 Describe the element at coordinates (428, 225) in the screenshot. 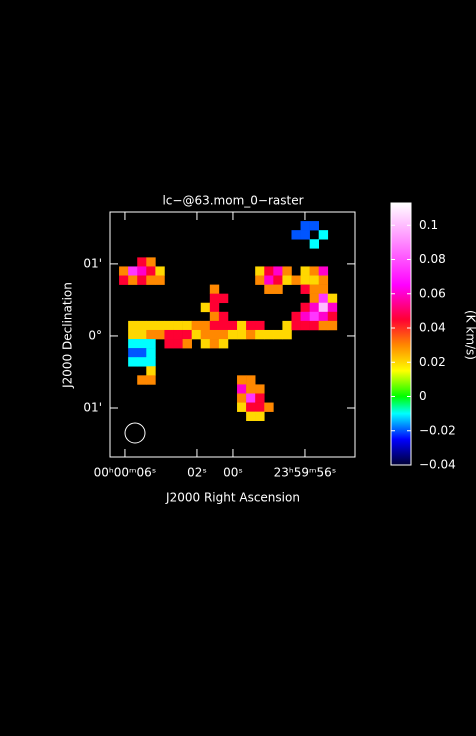

I see `colorbar-tick-label: 0.1` at that location.